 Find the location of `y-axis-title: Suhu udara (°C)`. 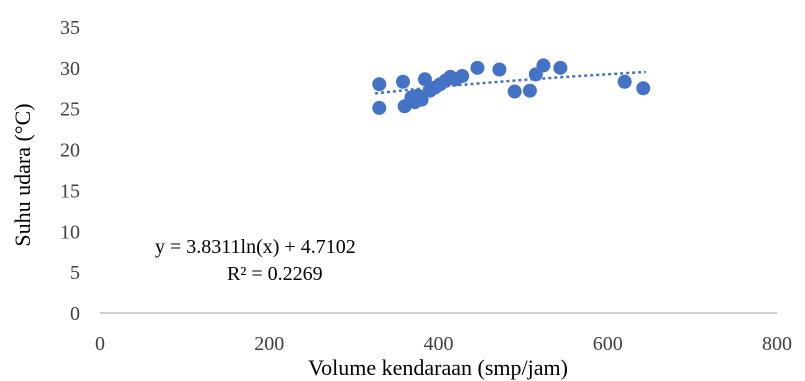

y-axis-title: Suhu udara (°C) is located at coordinates (22, 174).